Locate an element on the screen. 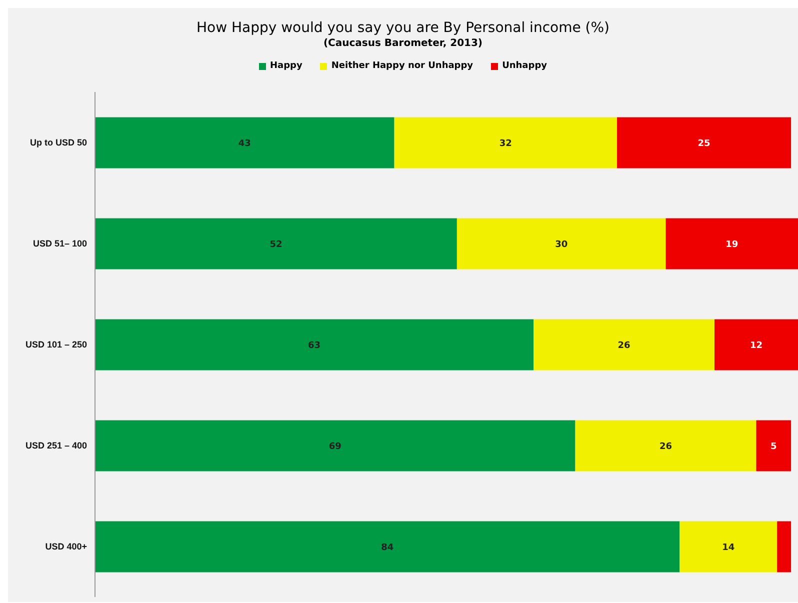 This screenshot has height=603, width=798. y-tick-label: USD 51– 100 is located at coordinates (59, 243).